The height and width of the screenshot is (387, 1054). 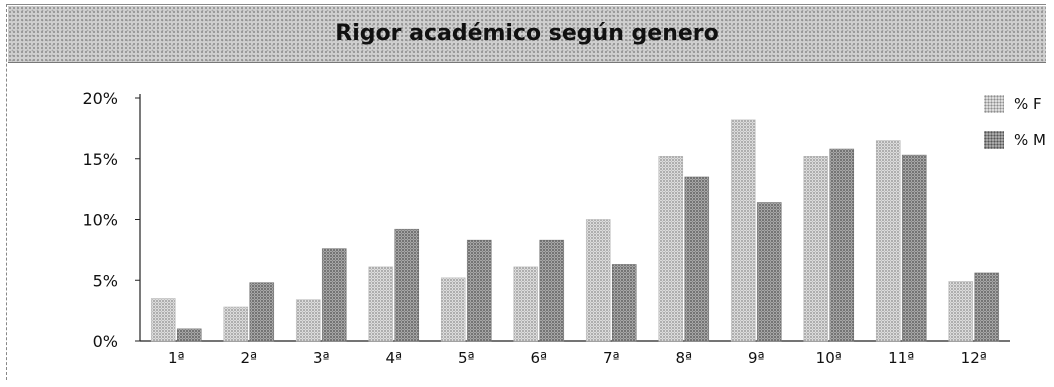 I want to click on x-tick-label: 11ª, so click(x=901, y=358).